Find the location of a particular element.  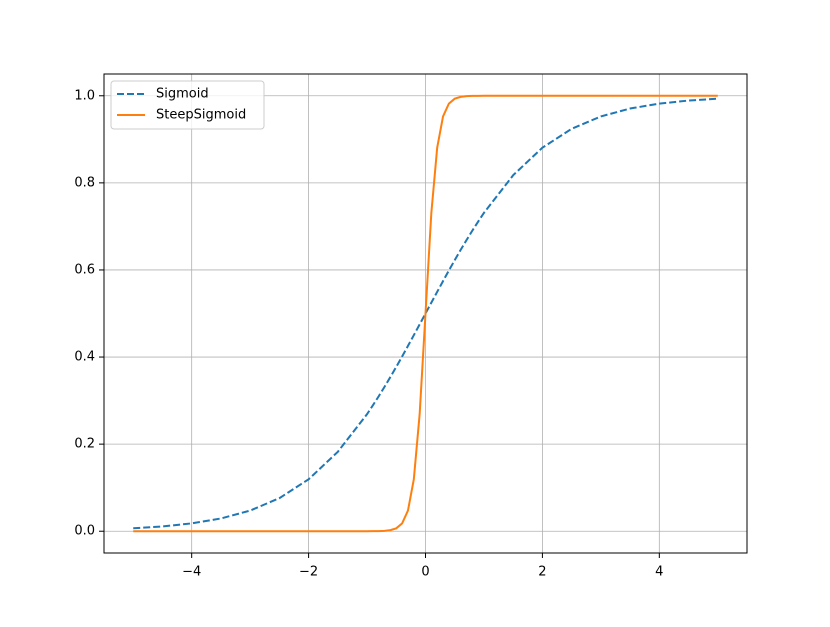

x-tick-label: 0 is located at coordinates (425, 572).